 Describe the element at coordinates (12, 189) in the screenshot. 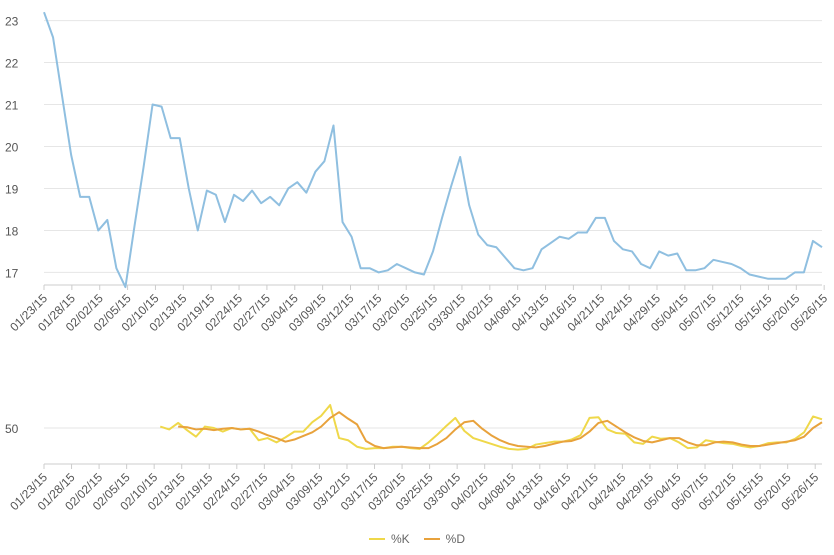

I see `y-tick-label: 19` at that location.